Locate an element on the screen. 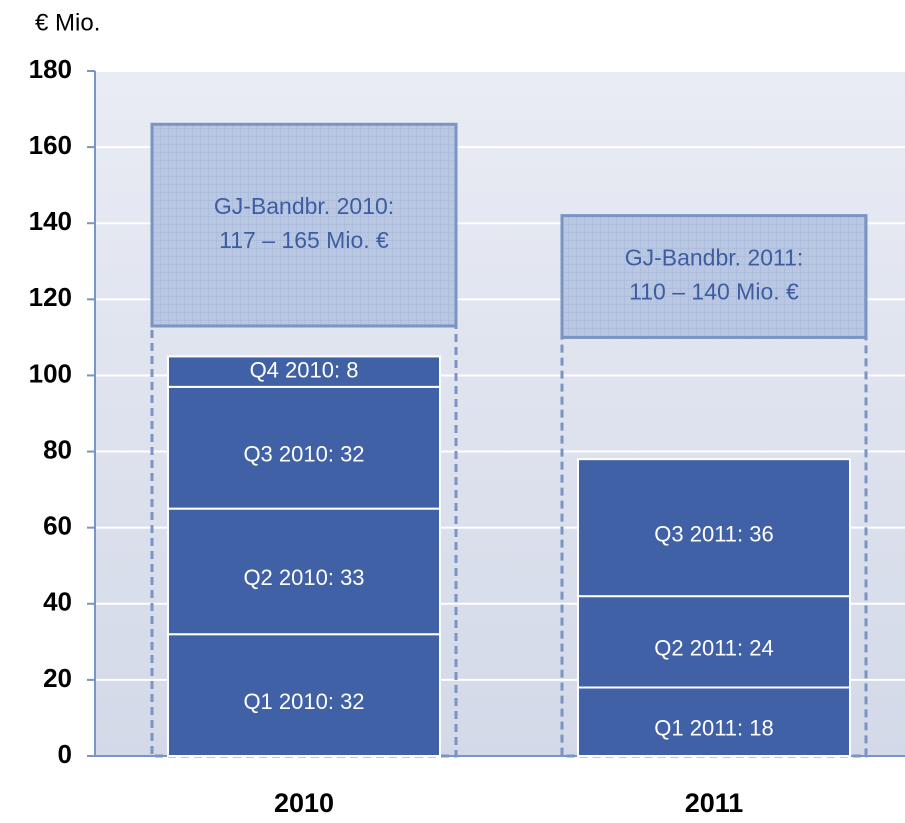 The height and width of the screenshot is (823, 905). y-tick-label: 40 is located at coordinates (57, 602).